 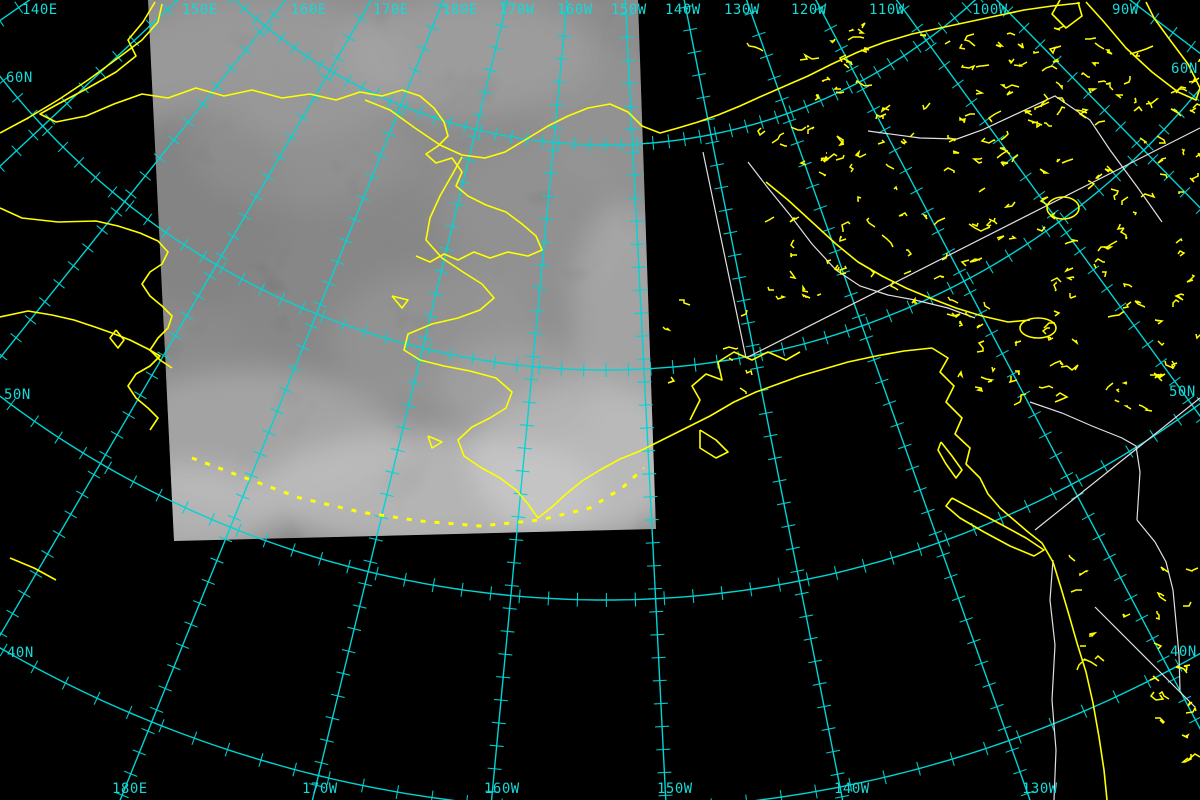 What do you see at coordinates (675, 789) in the screenshot?
I see `graticule-label-bottom: 150W` at bounding box center [675, 789].